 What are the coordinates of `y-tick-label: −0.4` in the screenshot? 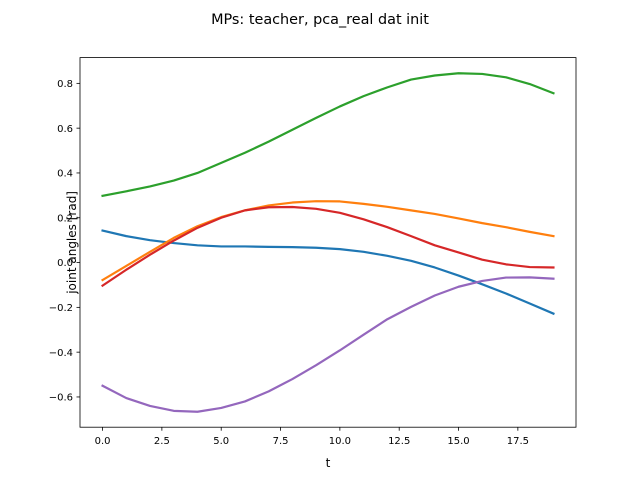 It's located at (61, 353).